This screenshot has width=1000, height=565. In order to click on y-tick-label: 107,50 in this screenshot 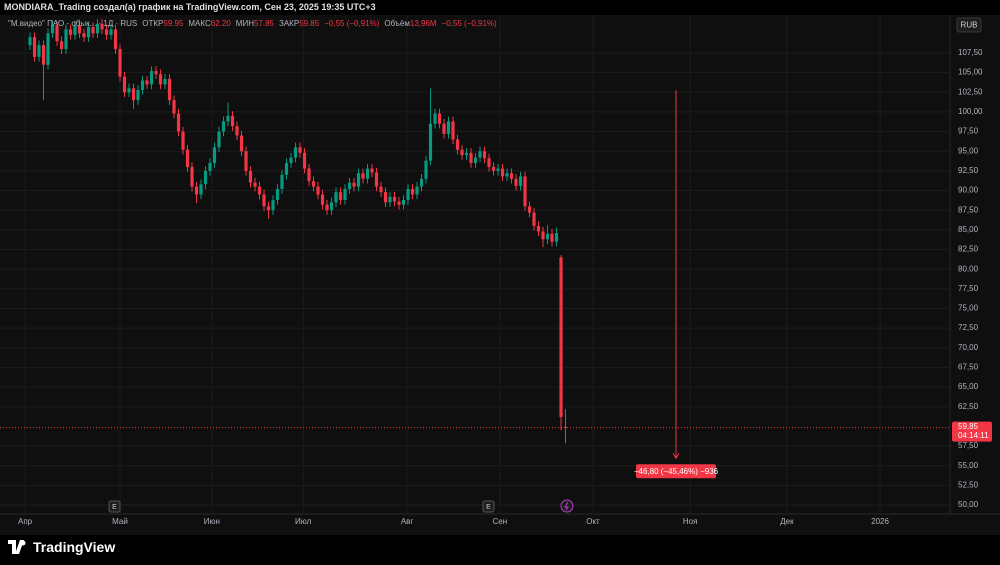, I will do `click(970, 52)`.